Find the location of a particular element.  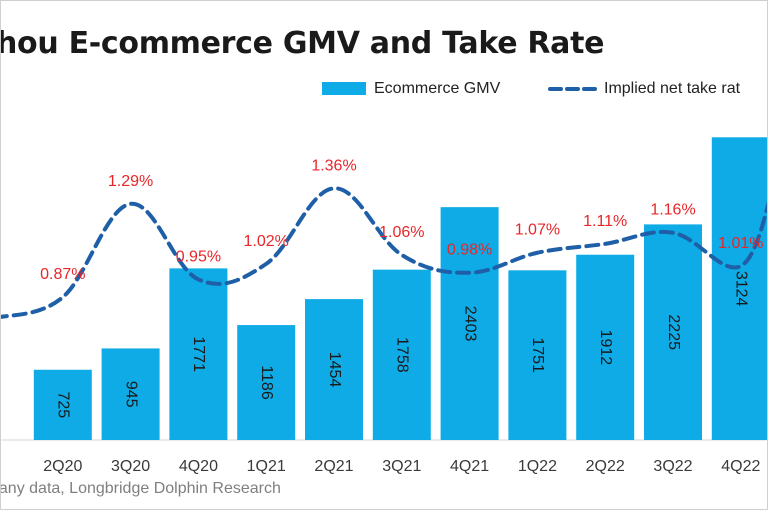

x-tick-4Q22: 4Q22 is located at coordinates (740, 466).